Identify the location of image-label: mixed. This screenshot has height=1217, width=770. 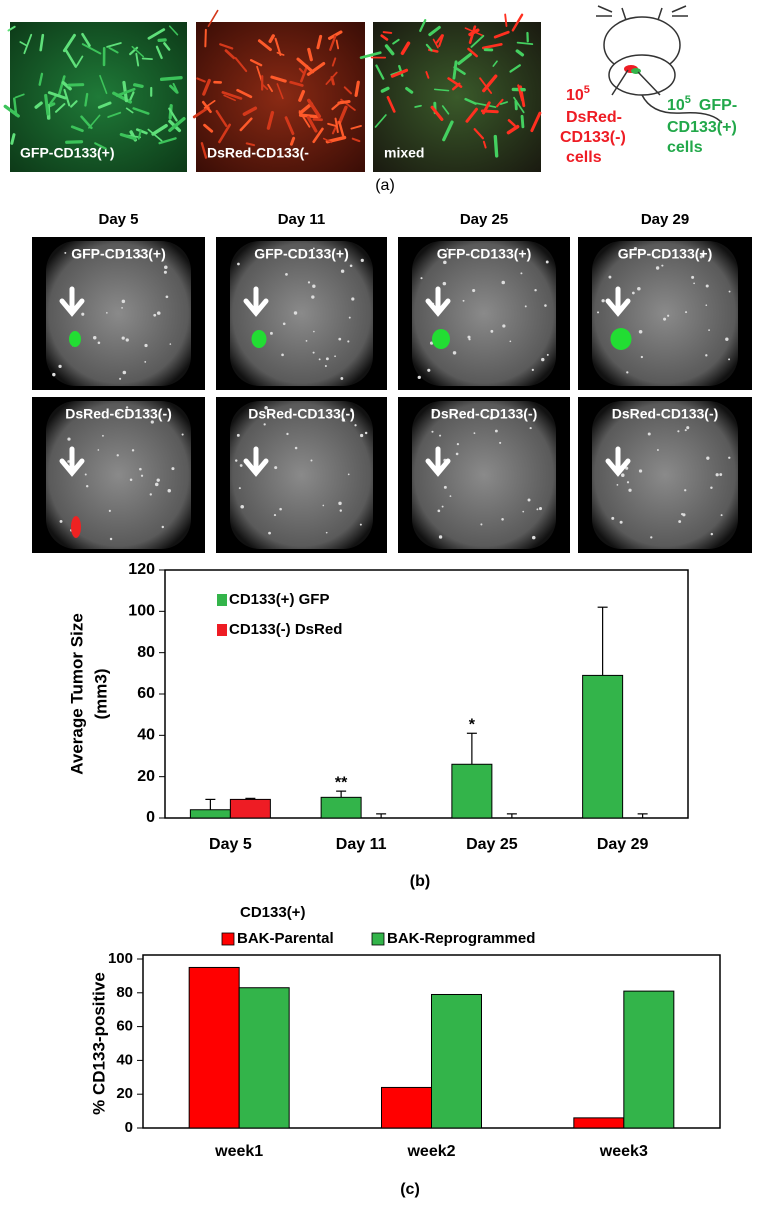
(404, 153).